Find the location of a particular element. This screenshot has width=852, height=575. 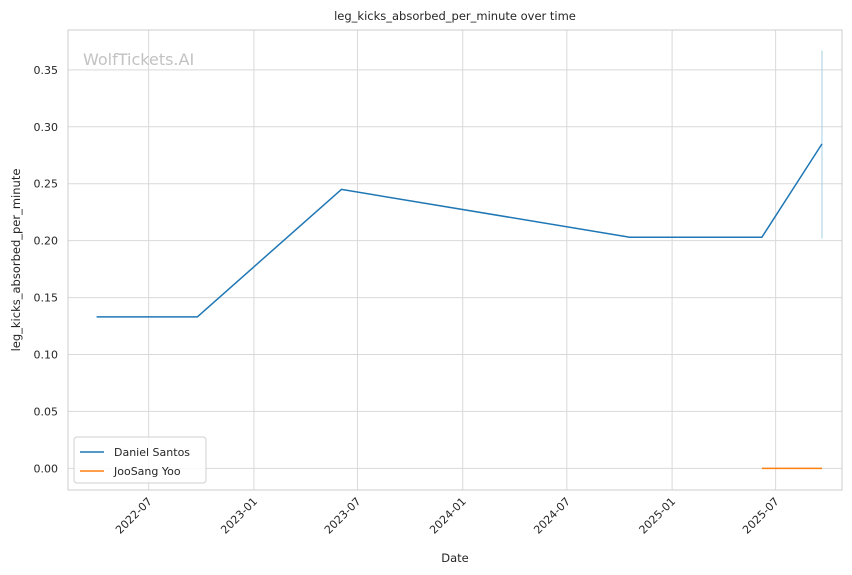

legend-label-daniel-santos: Daniel Santos is located at coordinates (152, 452).